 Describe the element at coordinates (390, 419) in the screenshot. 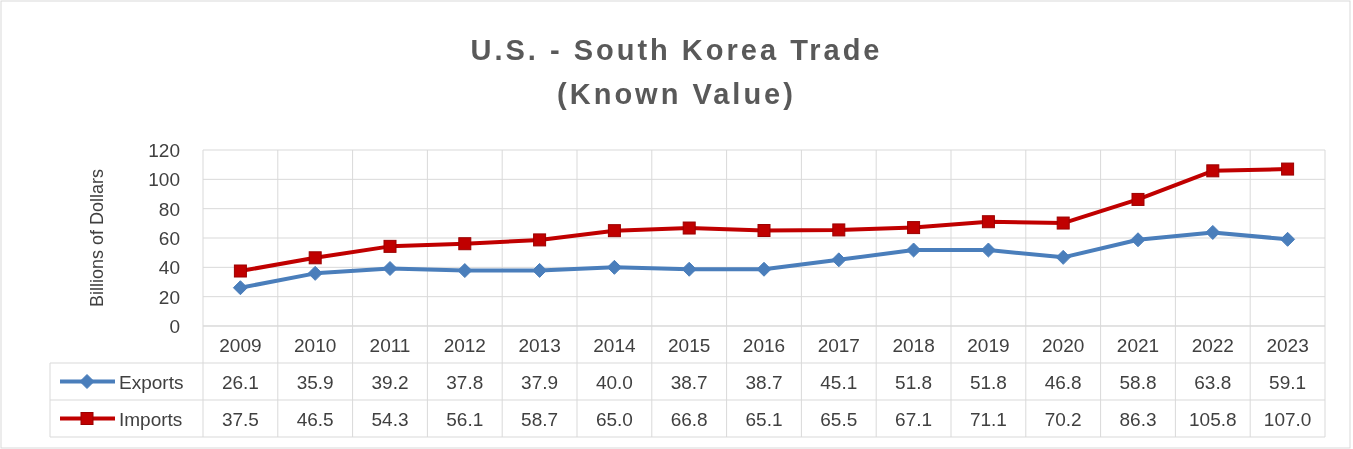

I see `data-label: 54.3` at that location.